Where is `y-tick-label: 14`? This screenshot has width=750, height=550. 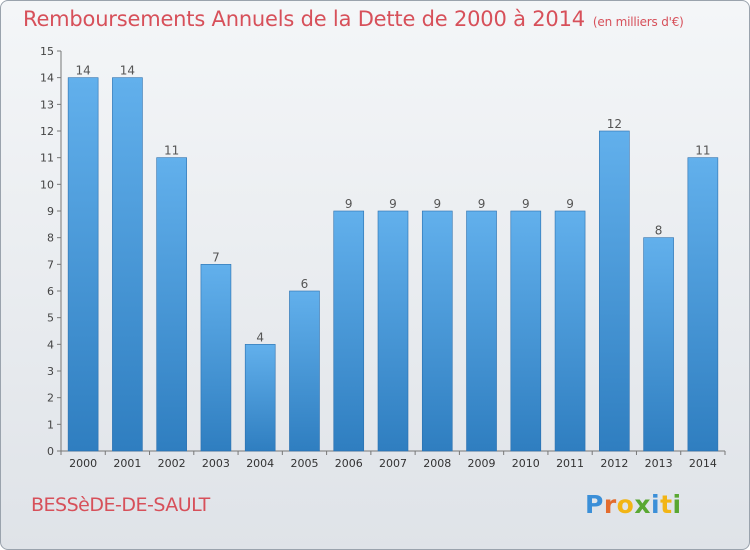
y-tick-label: 14 is located at coordinates (47, 78).